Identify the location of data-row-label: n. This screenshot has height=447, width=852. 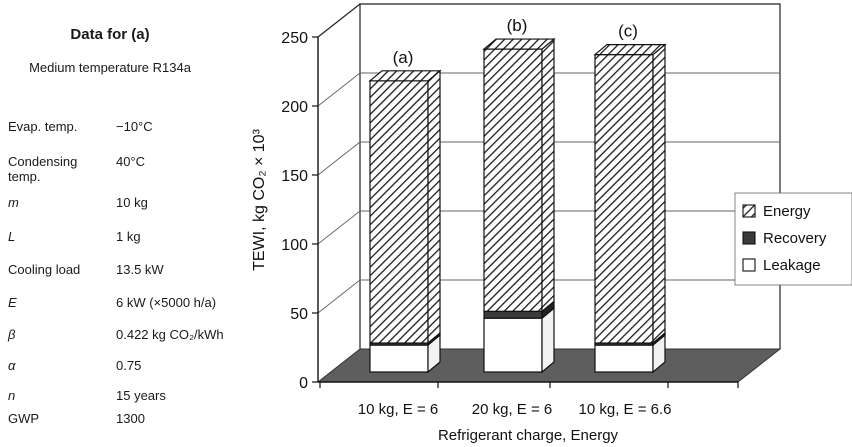
(12, 395).